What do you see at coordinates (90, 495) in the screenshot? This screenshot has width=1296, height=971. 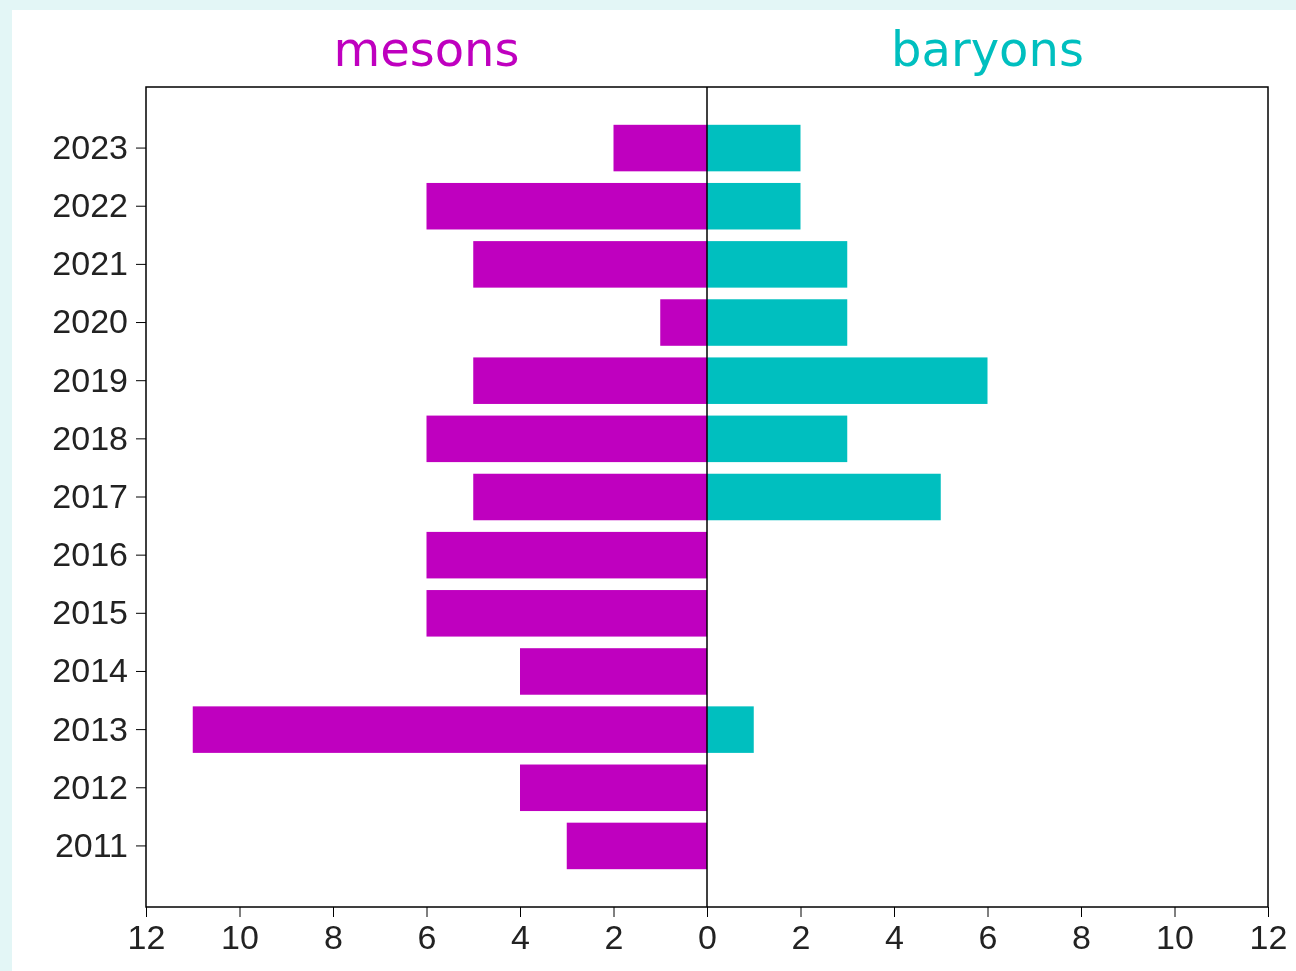 I see `y-tick-label: 2017` at bounding box center [90, 495].